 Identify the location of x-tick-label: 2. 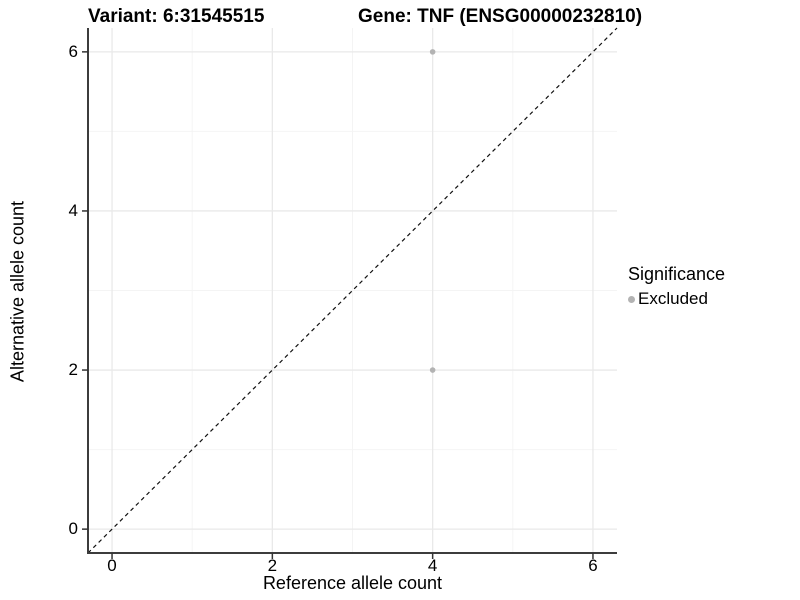
(272, 565).